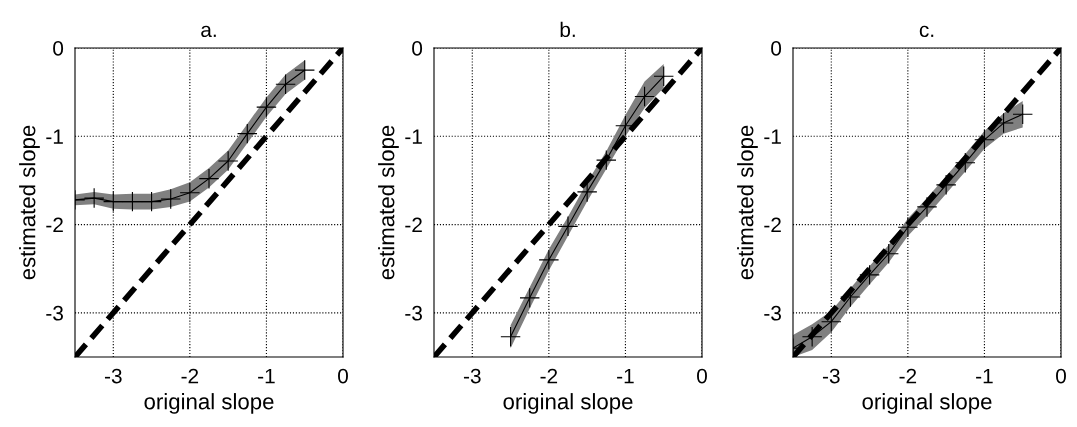 This screenshot has height=427, width=1077. What do you see at coordinates (567, 29) in the screenshot?
I see `chart-title: b.` at bounding box center [567, 29].